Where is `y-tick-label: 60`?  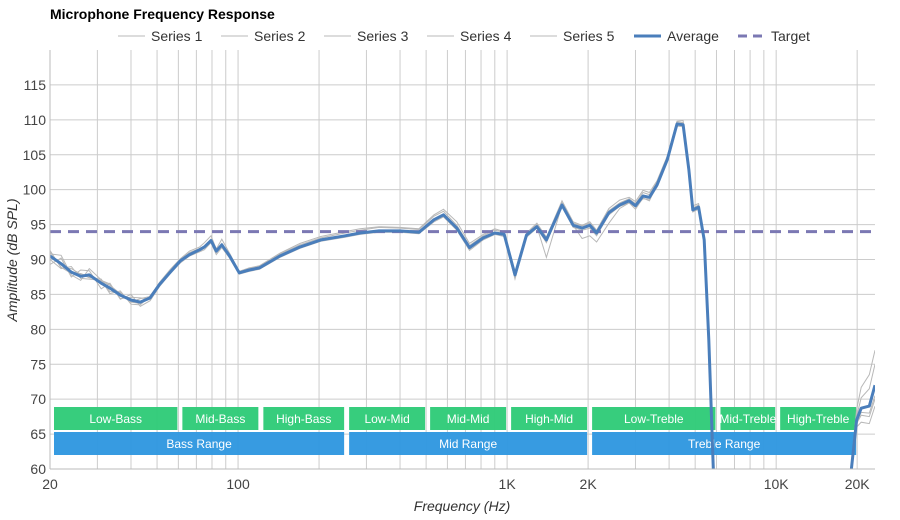
y-tick-label: 60 is located at coordinates (38, 469).